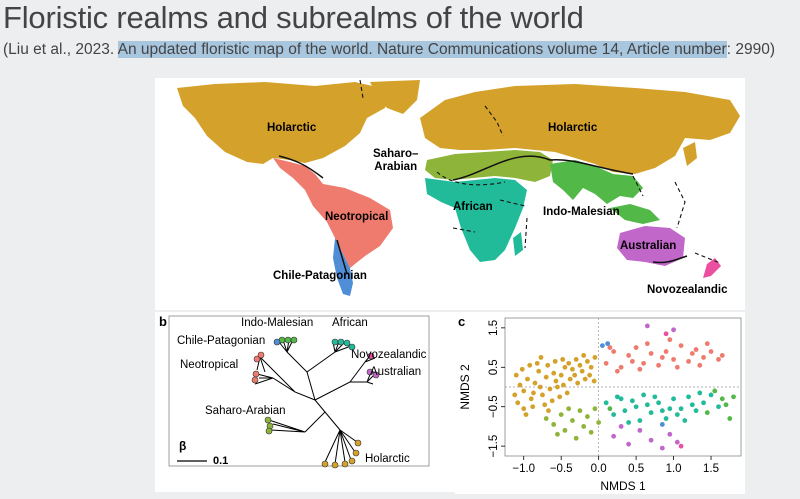 The height and width of the screenshot is (499, 800). I want to click on map-label-novozealandic: Novozealandic, so click(687, 290).